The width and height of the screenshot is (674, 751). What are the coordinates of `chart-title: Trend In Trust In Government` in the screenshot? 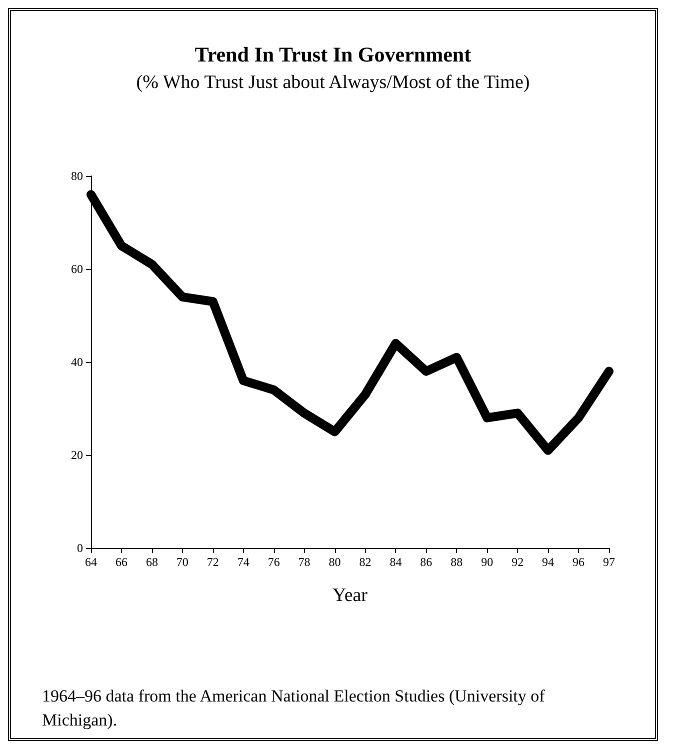 It's located at (333, 54).